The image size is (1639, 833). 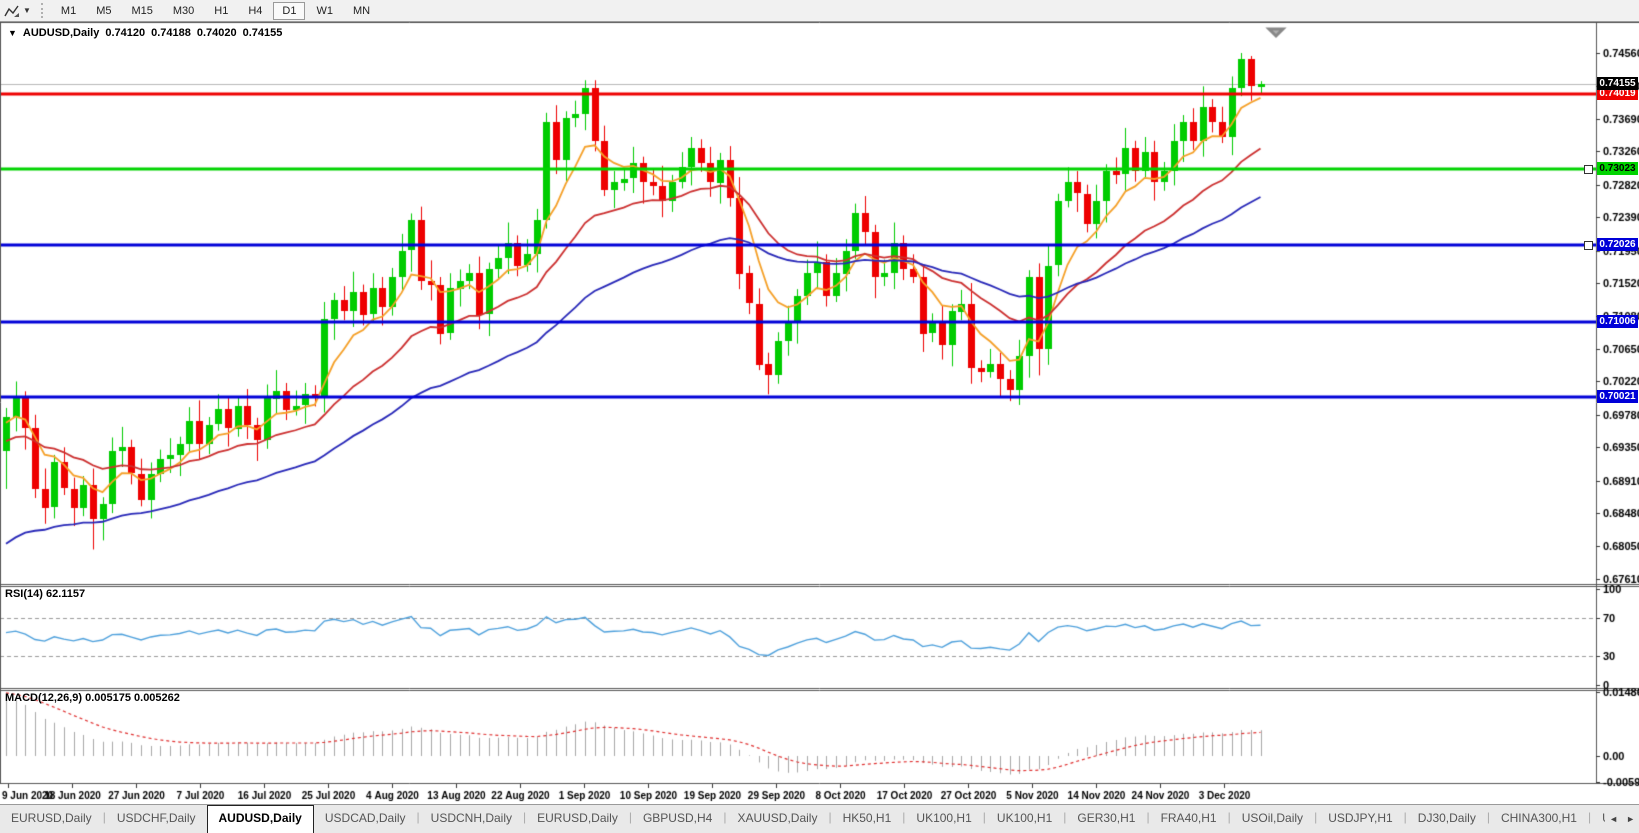 What do you see at coordinates (125, 33) in the screenshot?
I see `ohlc-open: 0.74120` at bounding box center [125, 33].